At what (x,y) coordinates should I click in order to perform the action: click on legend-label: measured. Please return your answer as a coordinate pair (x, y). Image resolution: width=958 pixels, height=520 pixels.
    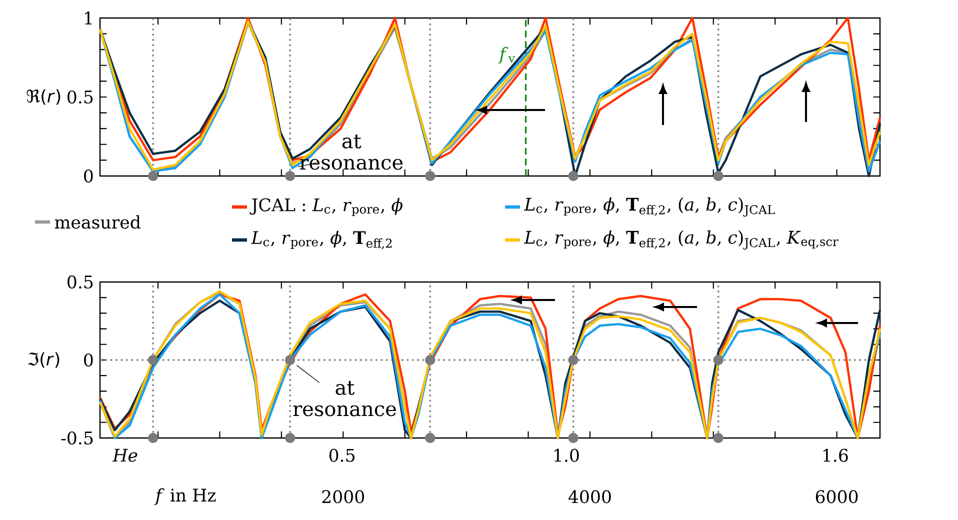
    Looking at the image, I should click on (97, 222).